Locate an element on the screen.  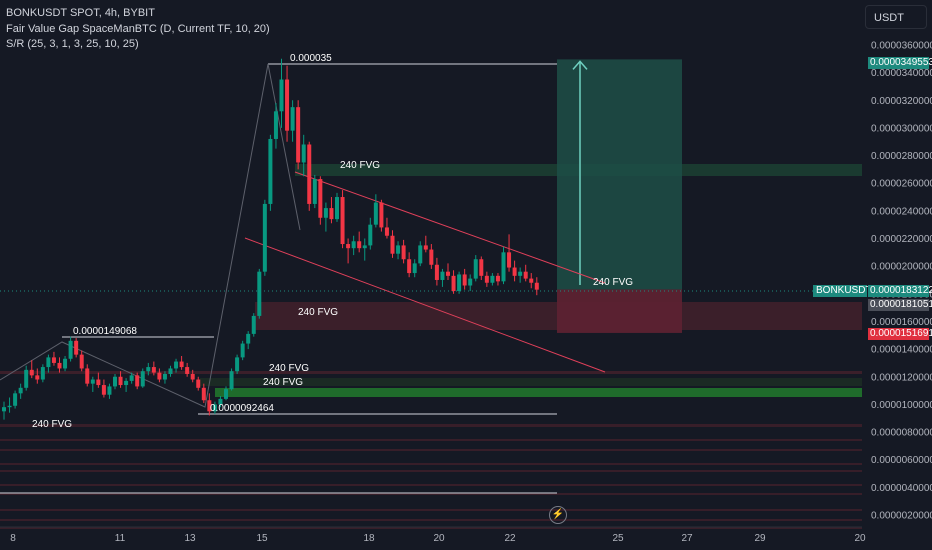
position-target-zone is located at coordinates (619, 174).